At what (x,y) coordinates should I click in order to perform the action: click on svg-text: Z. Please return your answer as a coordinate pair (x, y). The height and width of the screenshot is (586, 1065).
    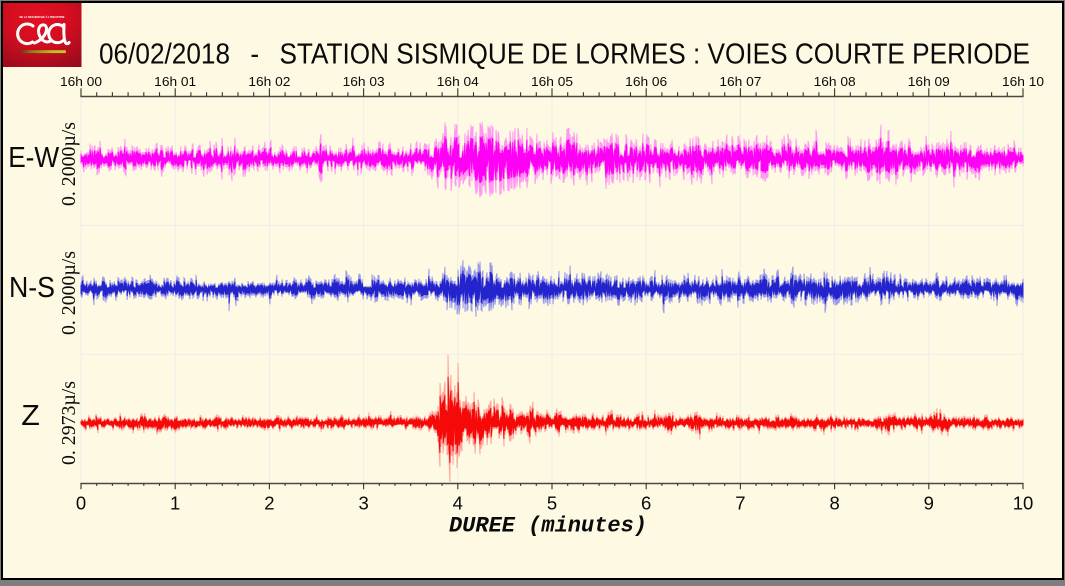
    Looking at the image, I should click on (30, 416).